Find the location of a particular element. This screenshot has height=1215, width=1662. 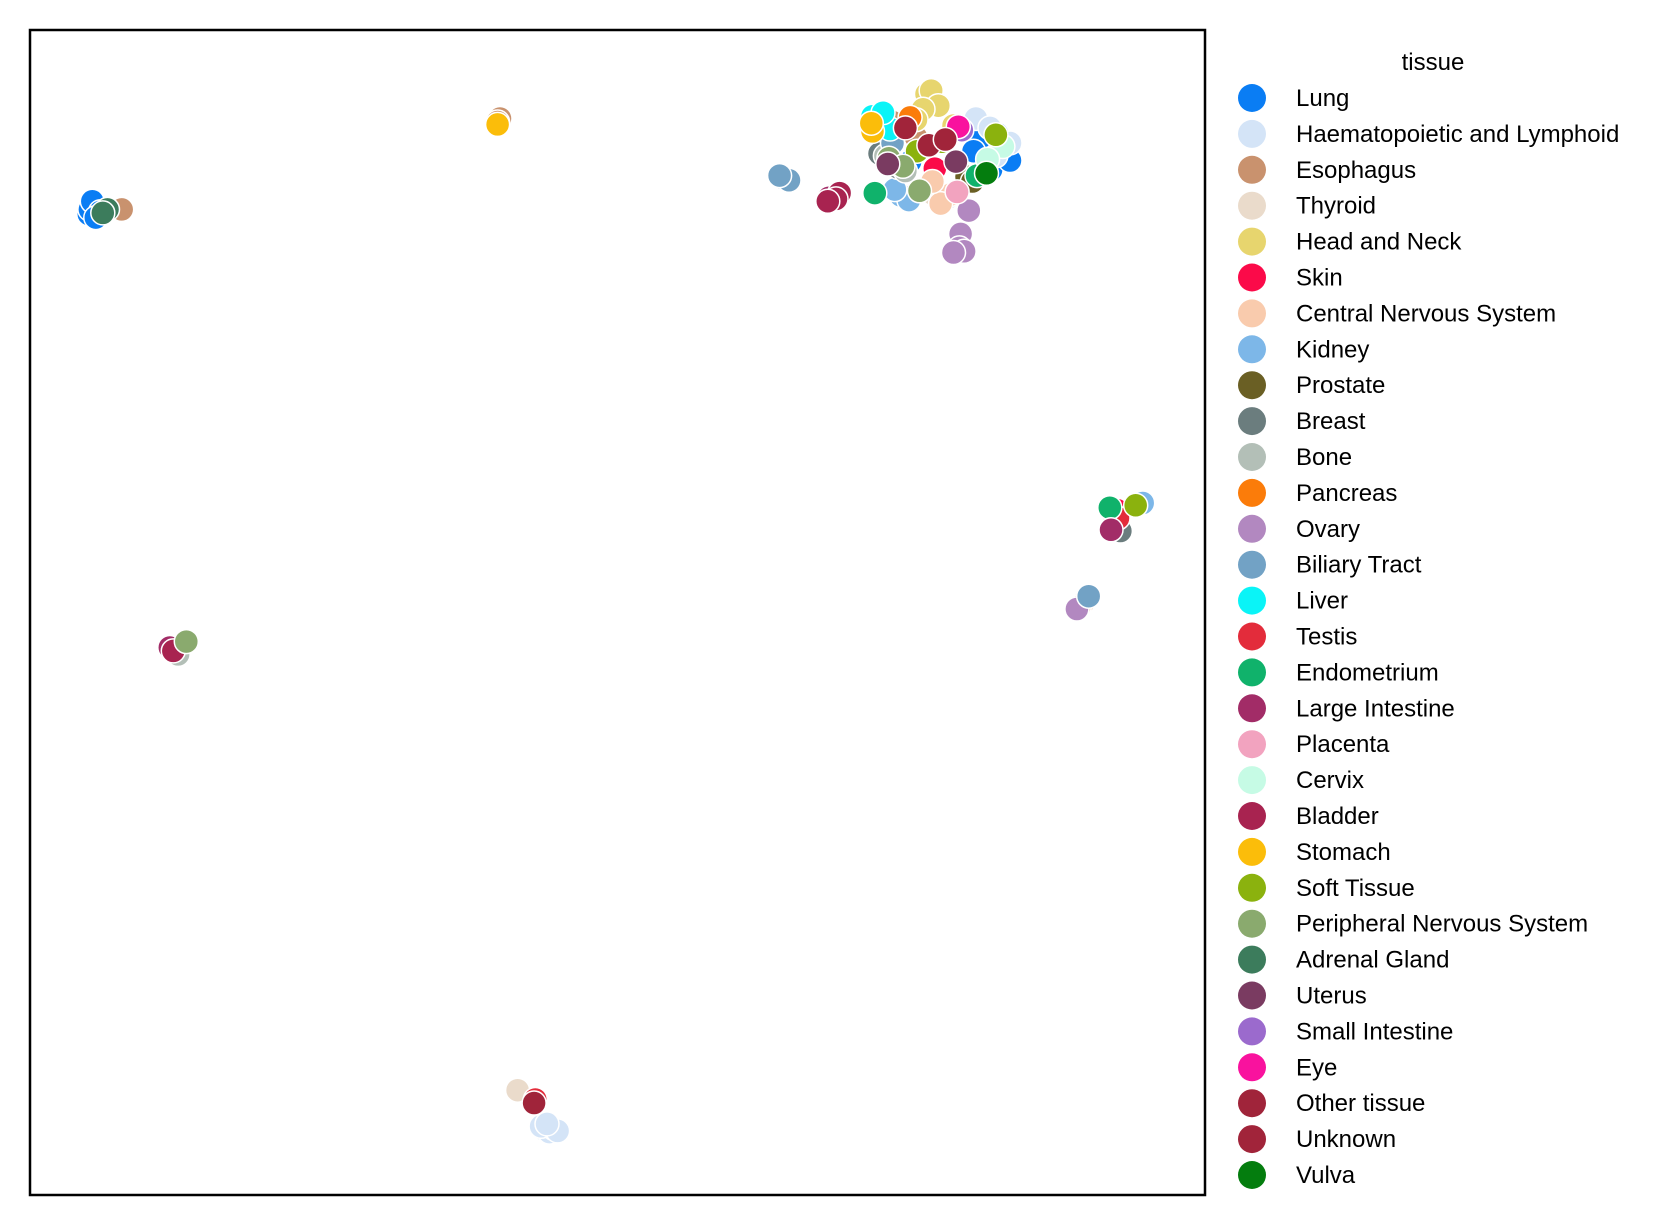

legend-marker-central-nervous-system is located at coordinates (1252, 313).